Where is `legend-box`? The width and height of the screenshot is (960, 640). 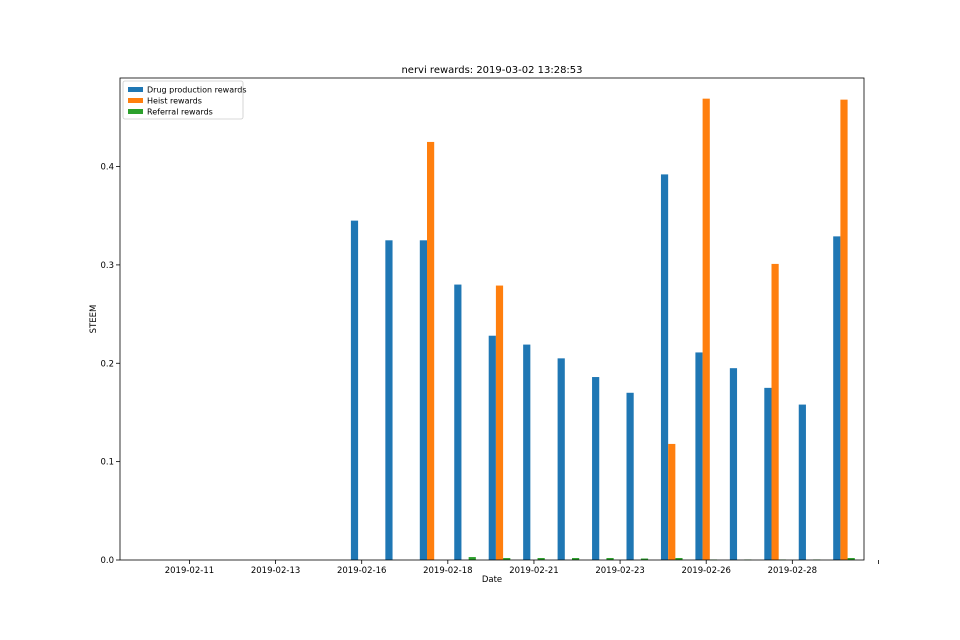
legend-box is located at coordinates (183, 100).